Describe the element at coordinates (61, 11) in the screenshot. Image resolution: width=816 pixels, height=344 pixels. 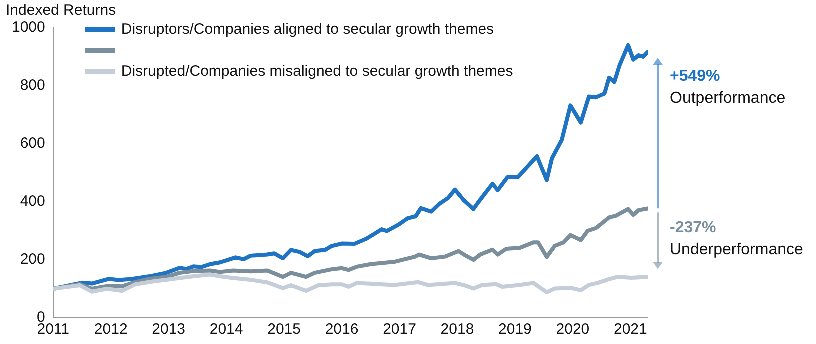
I see `y-axis-title: Indexed Returns` at that location.